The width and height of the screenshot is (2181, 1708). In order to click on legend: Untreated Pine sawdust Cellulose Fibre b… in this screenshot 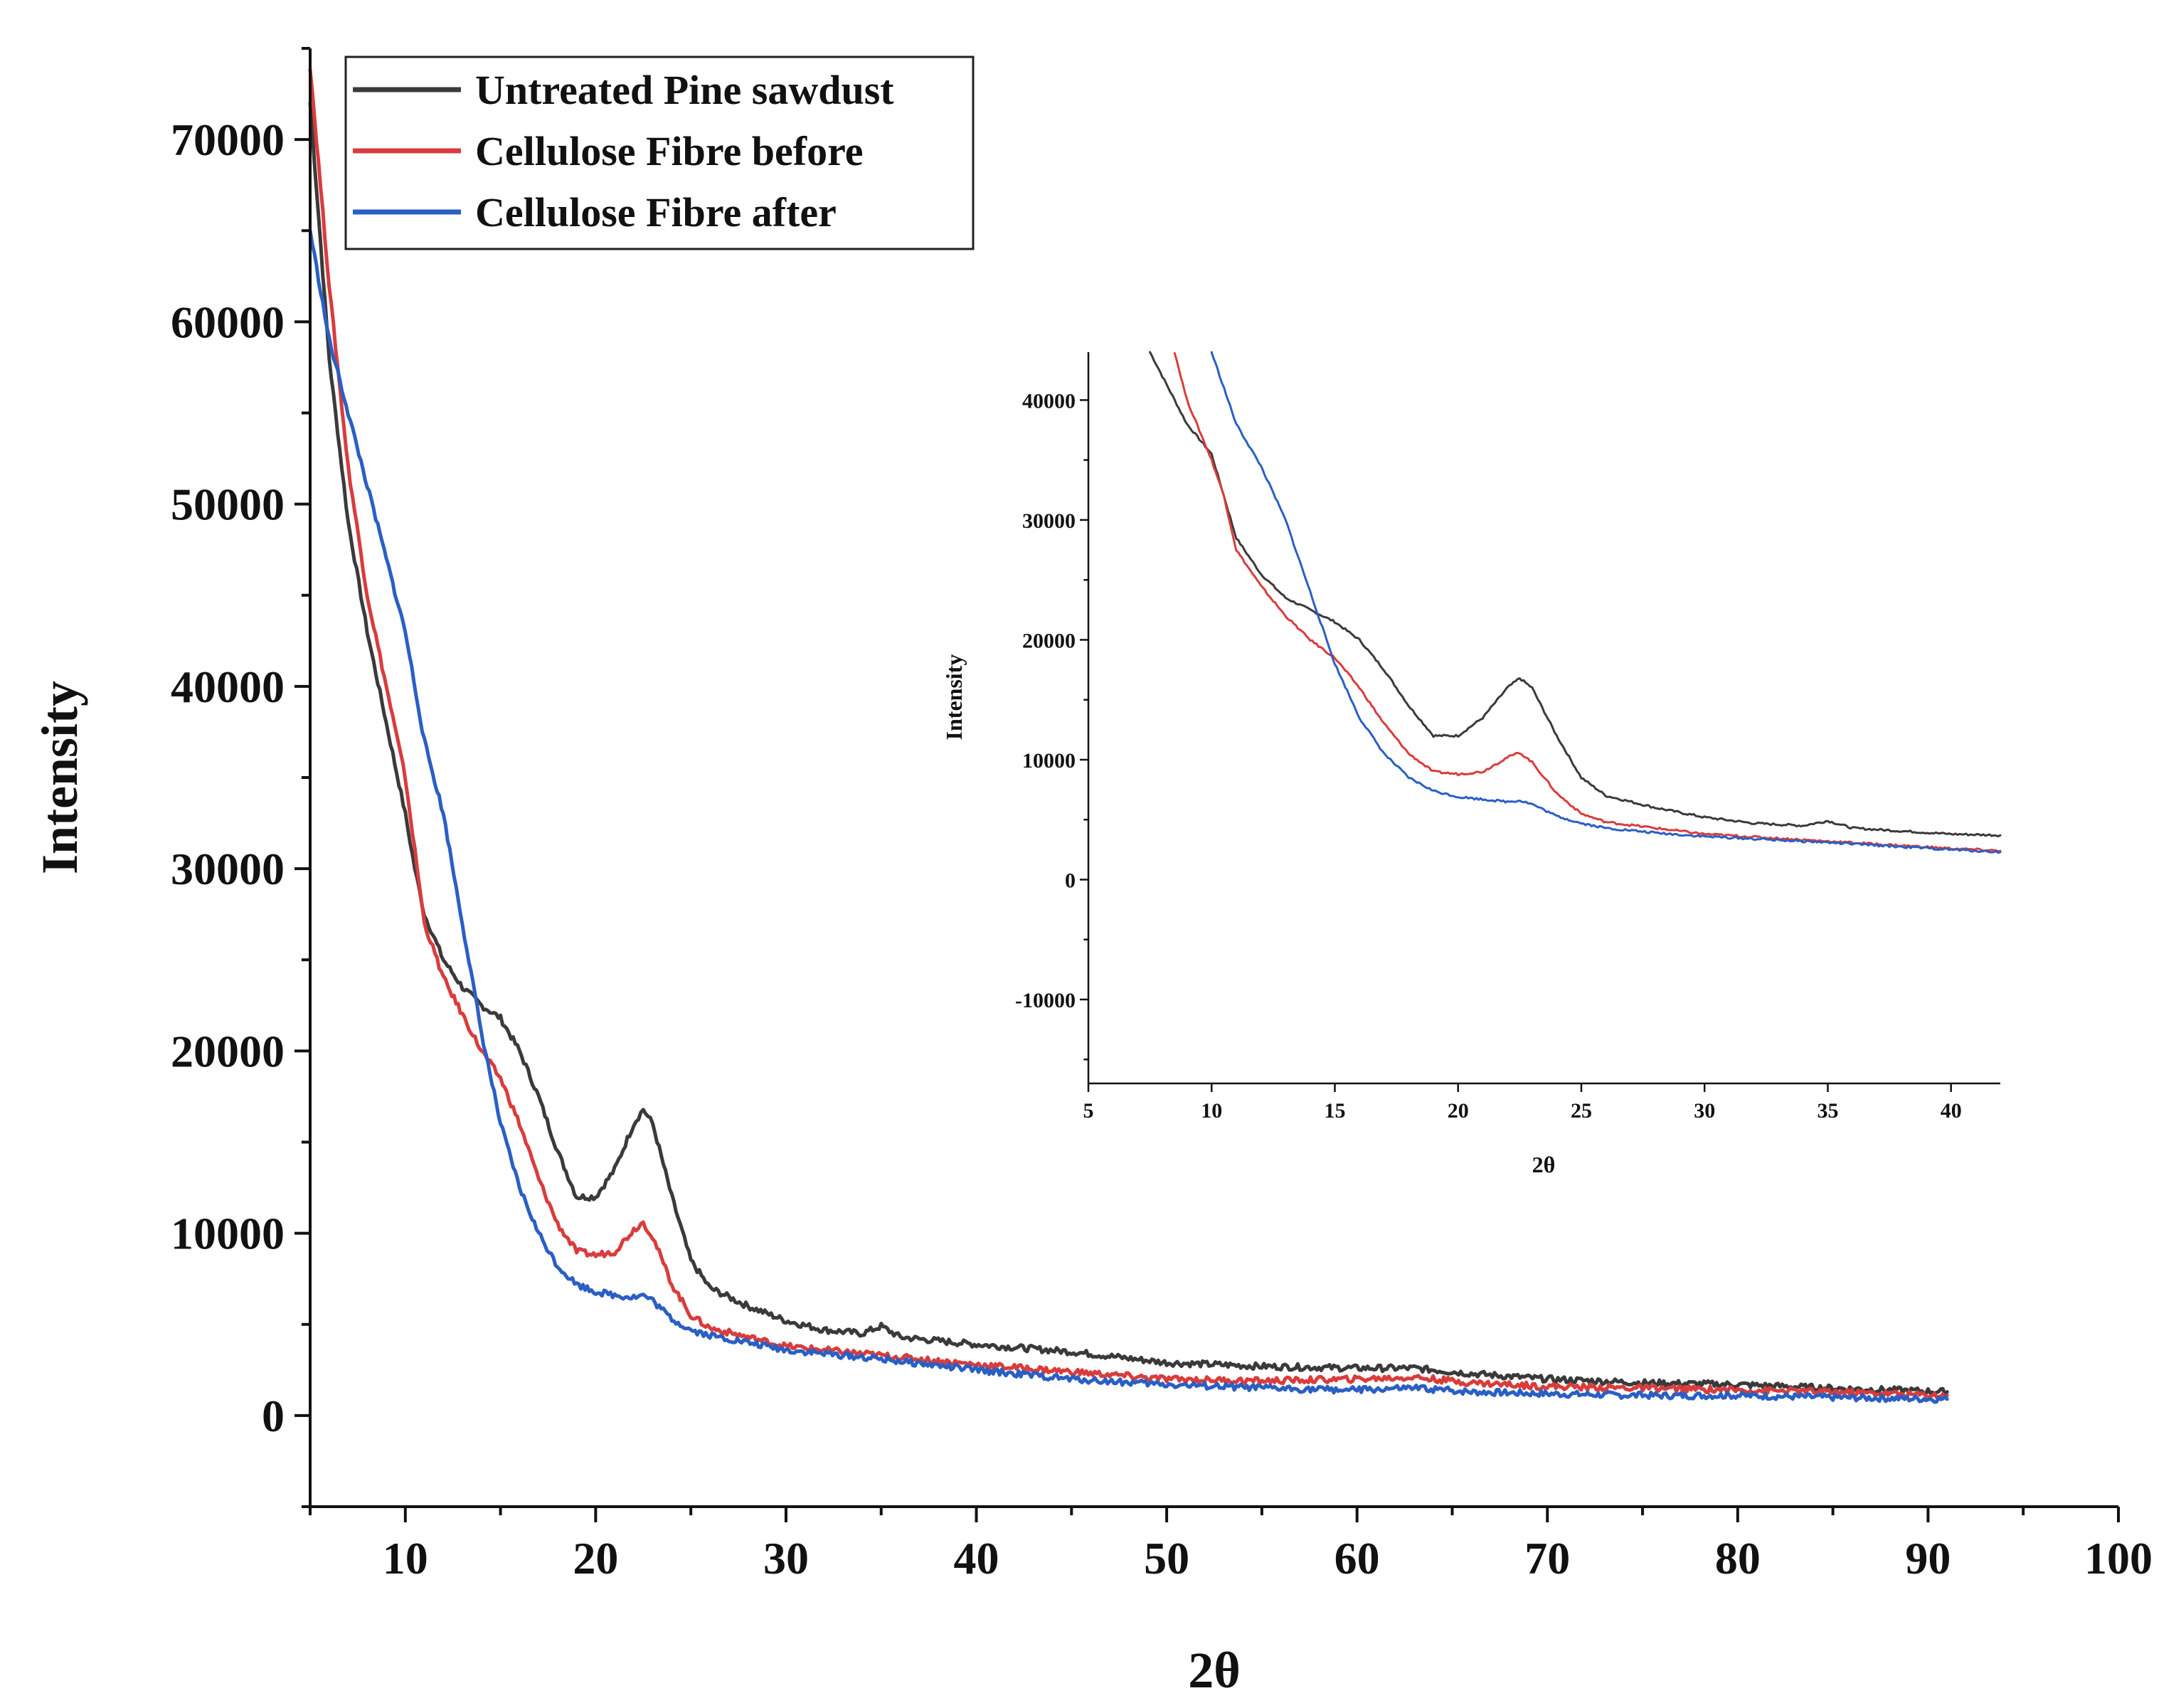, I will do `click(659, 152)`.